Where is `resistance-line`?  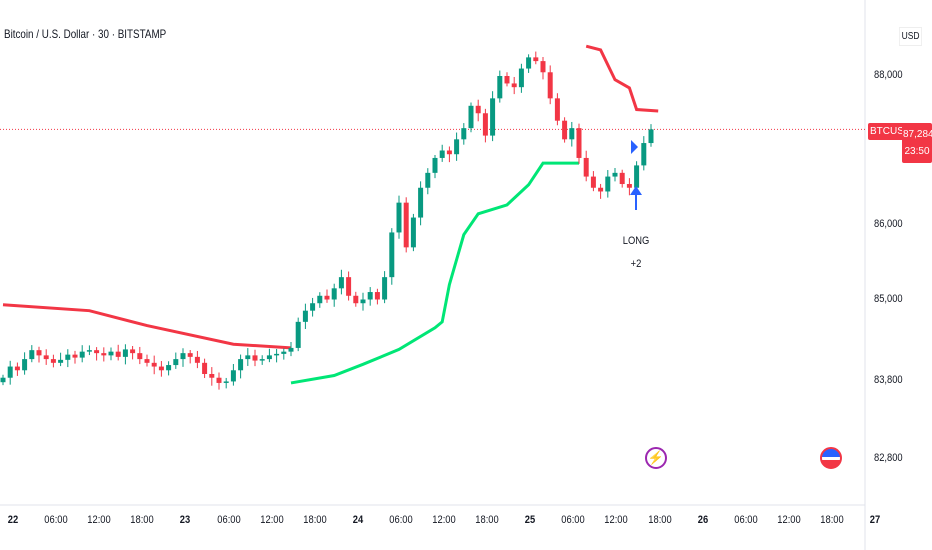
resistance-line is located at coordinates (147, 326).